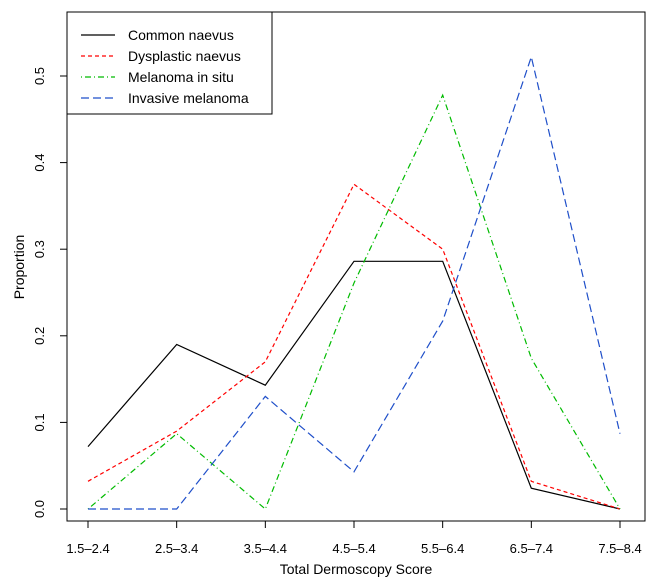 Image resolution: width=652 pixels, height=579 pixels. I want to click on x-tick-label: 4.5–5.4, so click(353, 548).